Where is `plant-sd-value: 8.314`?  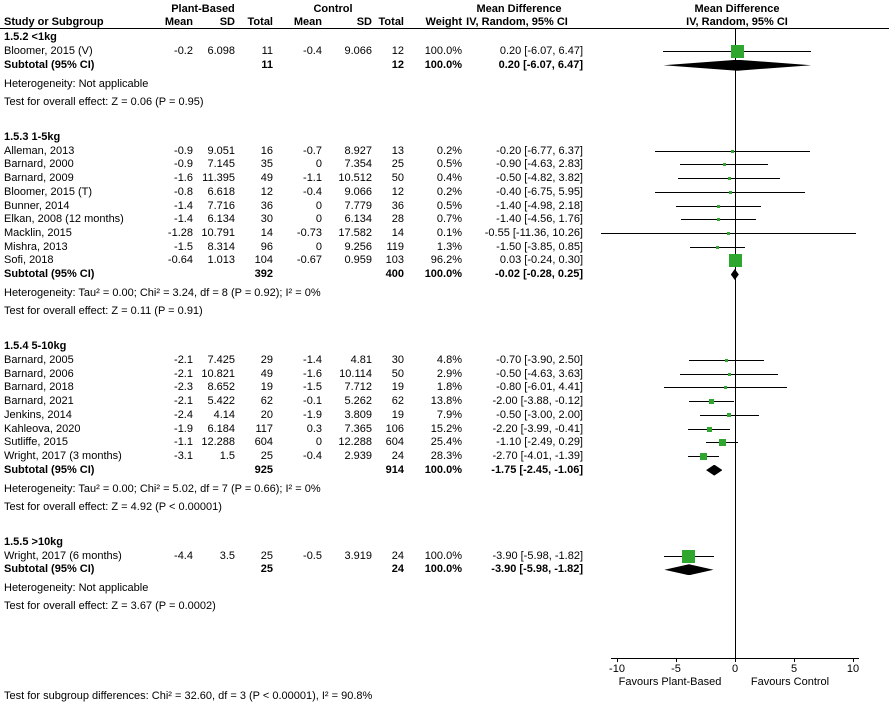
plant-sd-value: 8.314 is located at coordinates (221, 246).